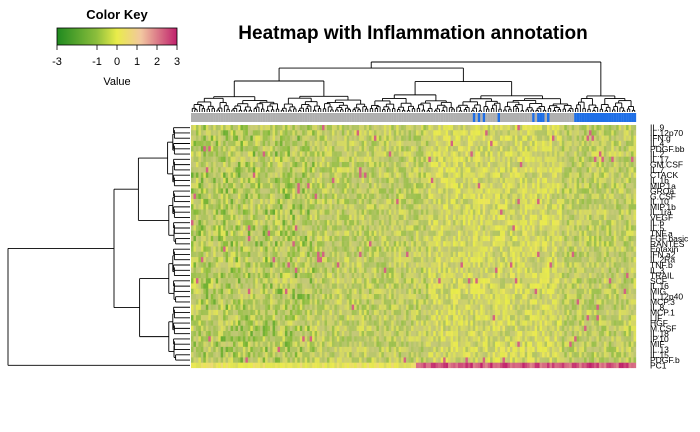  Describe the element at coordinates (98, 246) in the screenshot. I see `row-dendrogram` at that location.